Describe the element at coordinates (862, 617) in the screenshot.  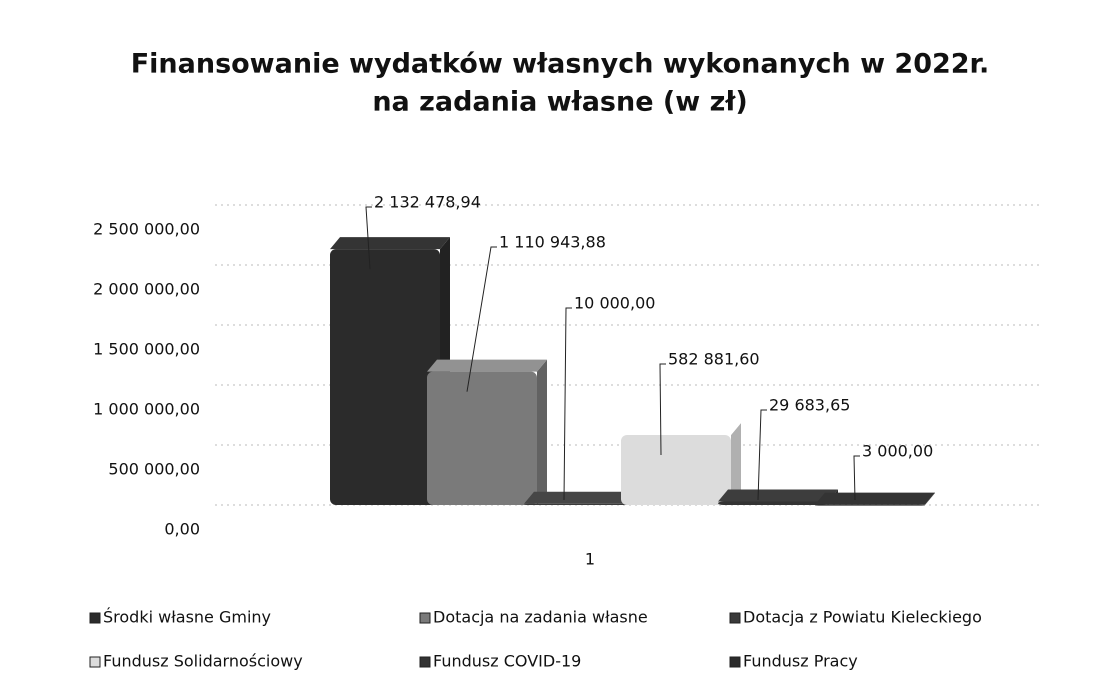
I see `legend-label: Dotacja z Powiatu Kieleckiego` at that location.